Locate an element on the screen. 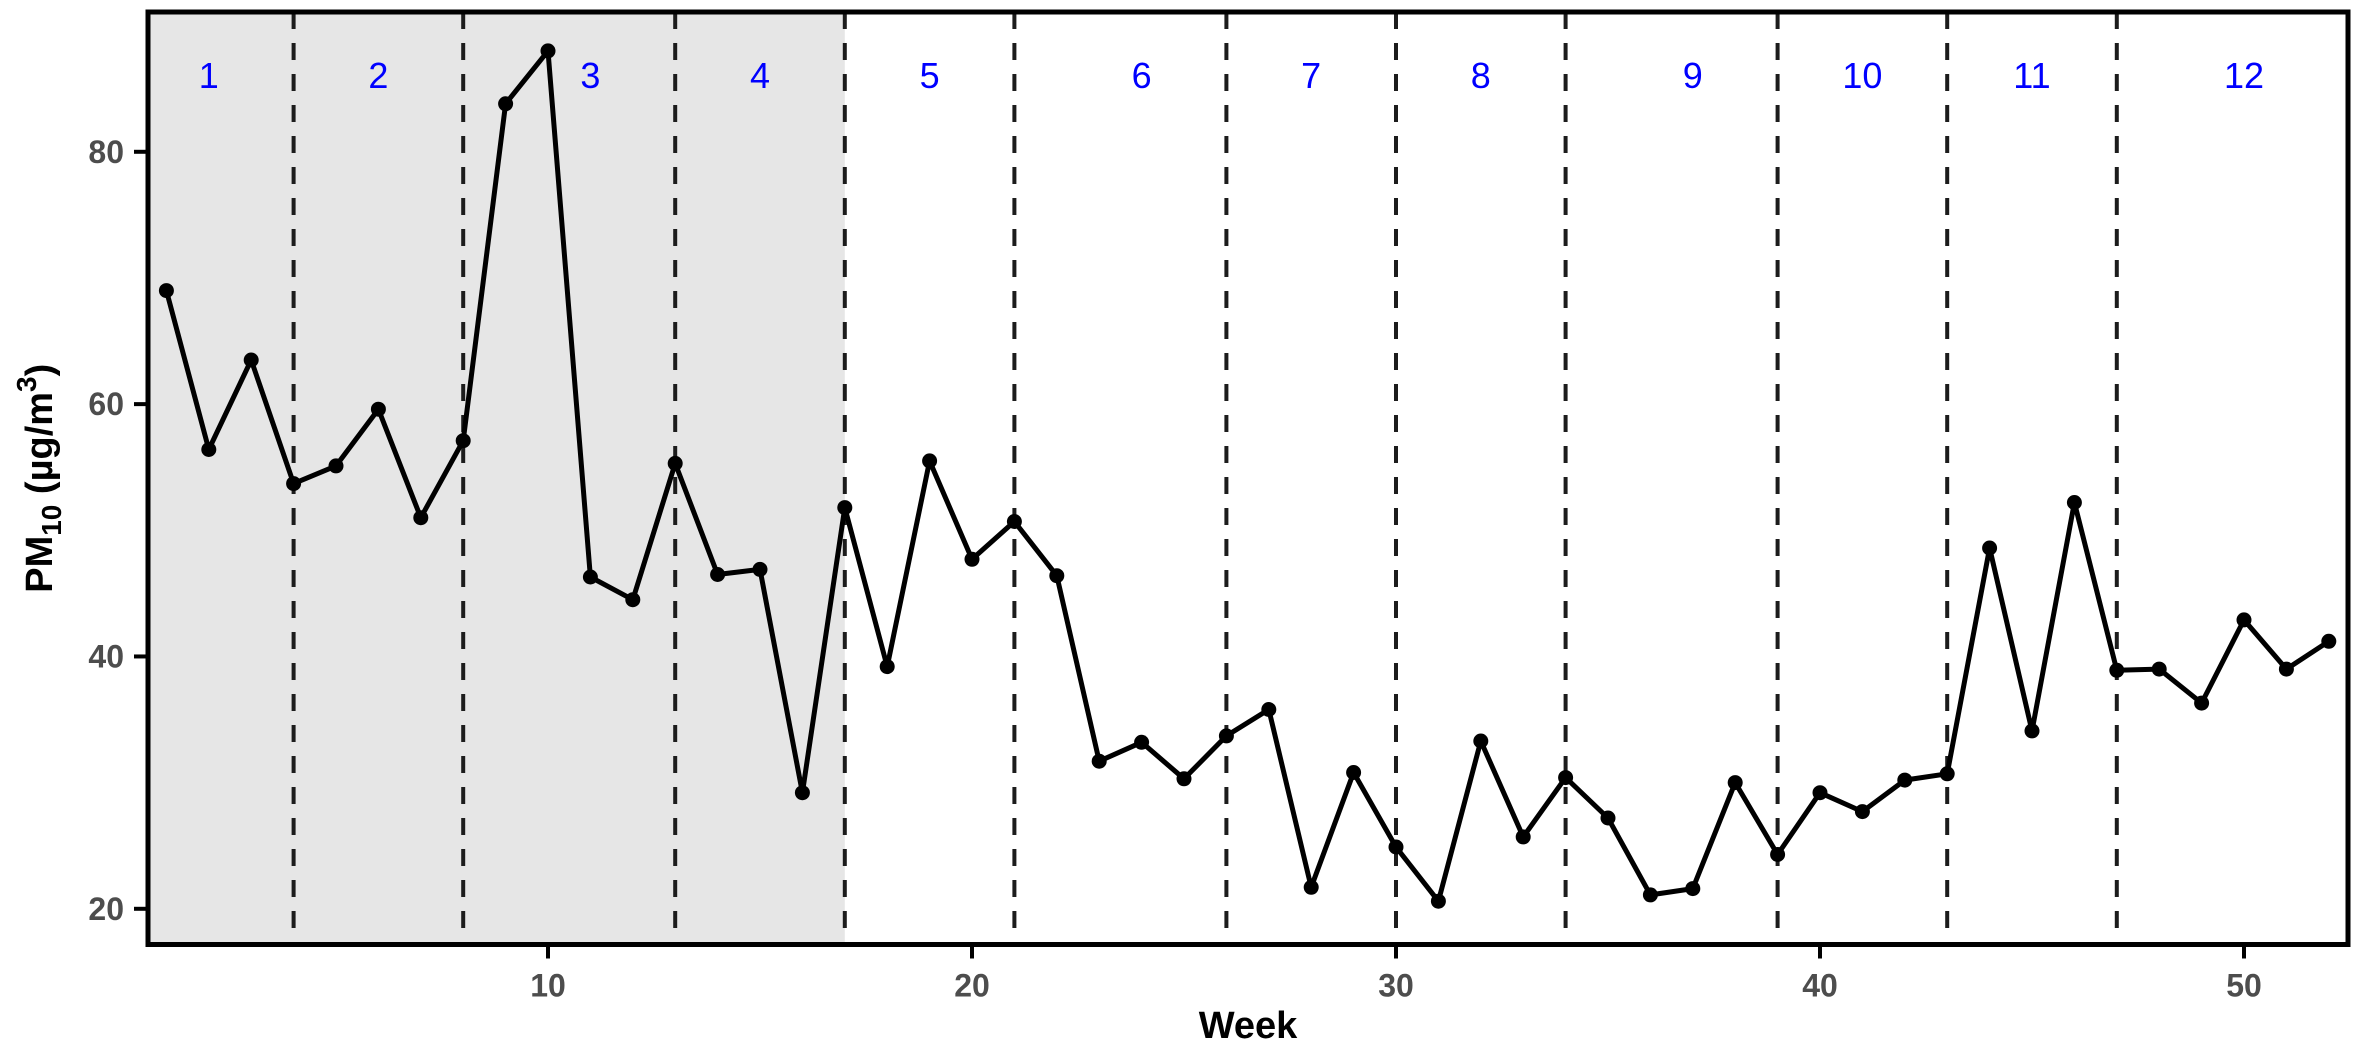  month-number-label: 8 is located at coordinates (1481, 75).